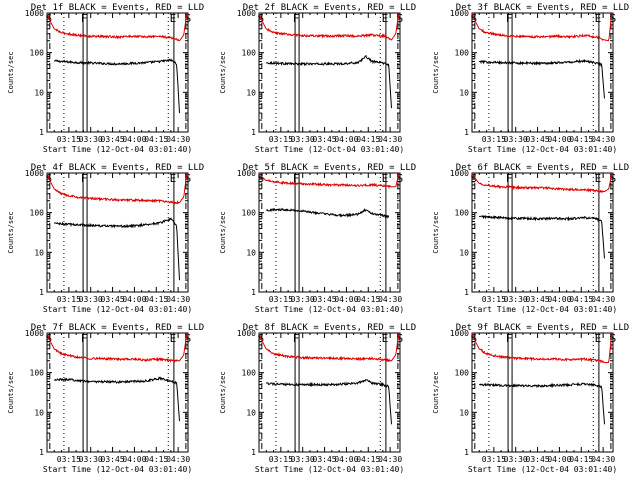  Describe the element at coordinates (329, 328) in the screenshot. I see `panel-title: Det 8f BLACK = Events, RED = LLD` at that location.